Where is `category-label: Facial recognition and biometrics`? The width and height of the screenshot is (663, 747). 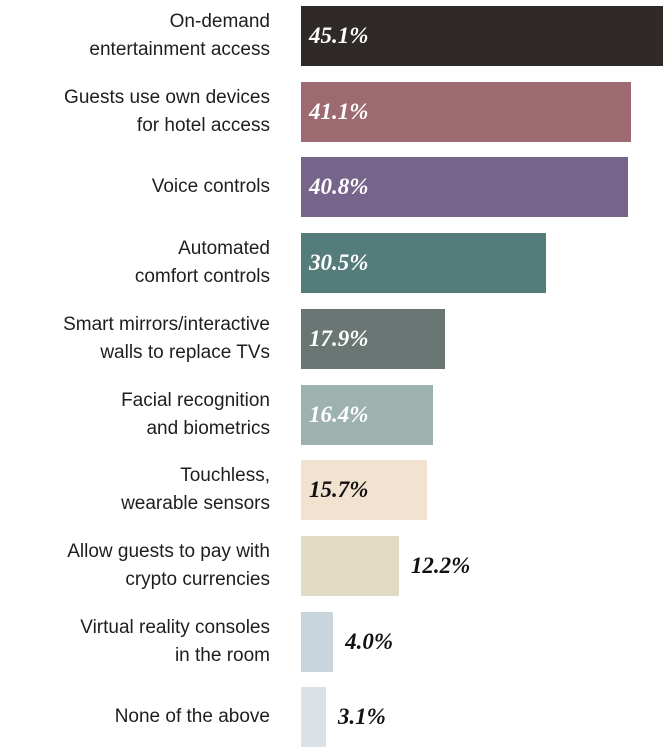
category-label: Facial recognition and biometrics is located at coordinates (195, 414).